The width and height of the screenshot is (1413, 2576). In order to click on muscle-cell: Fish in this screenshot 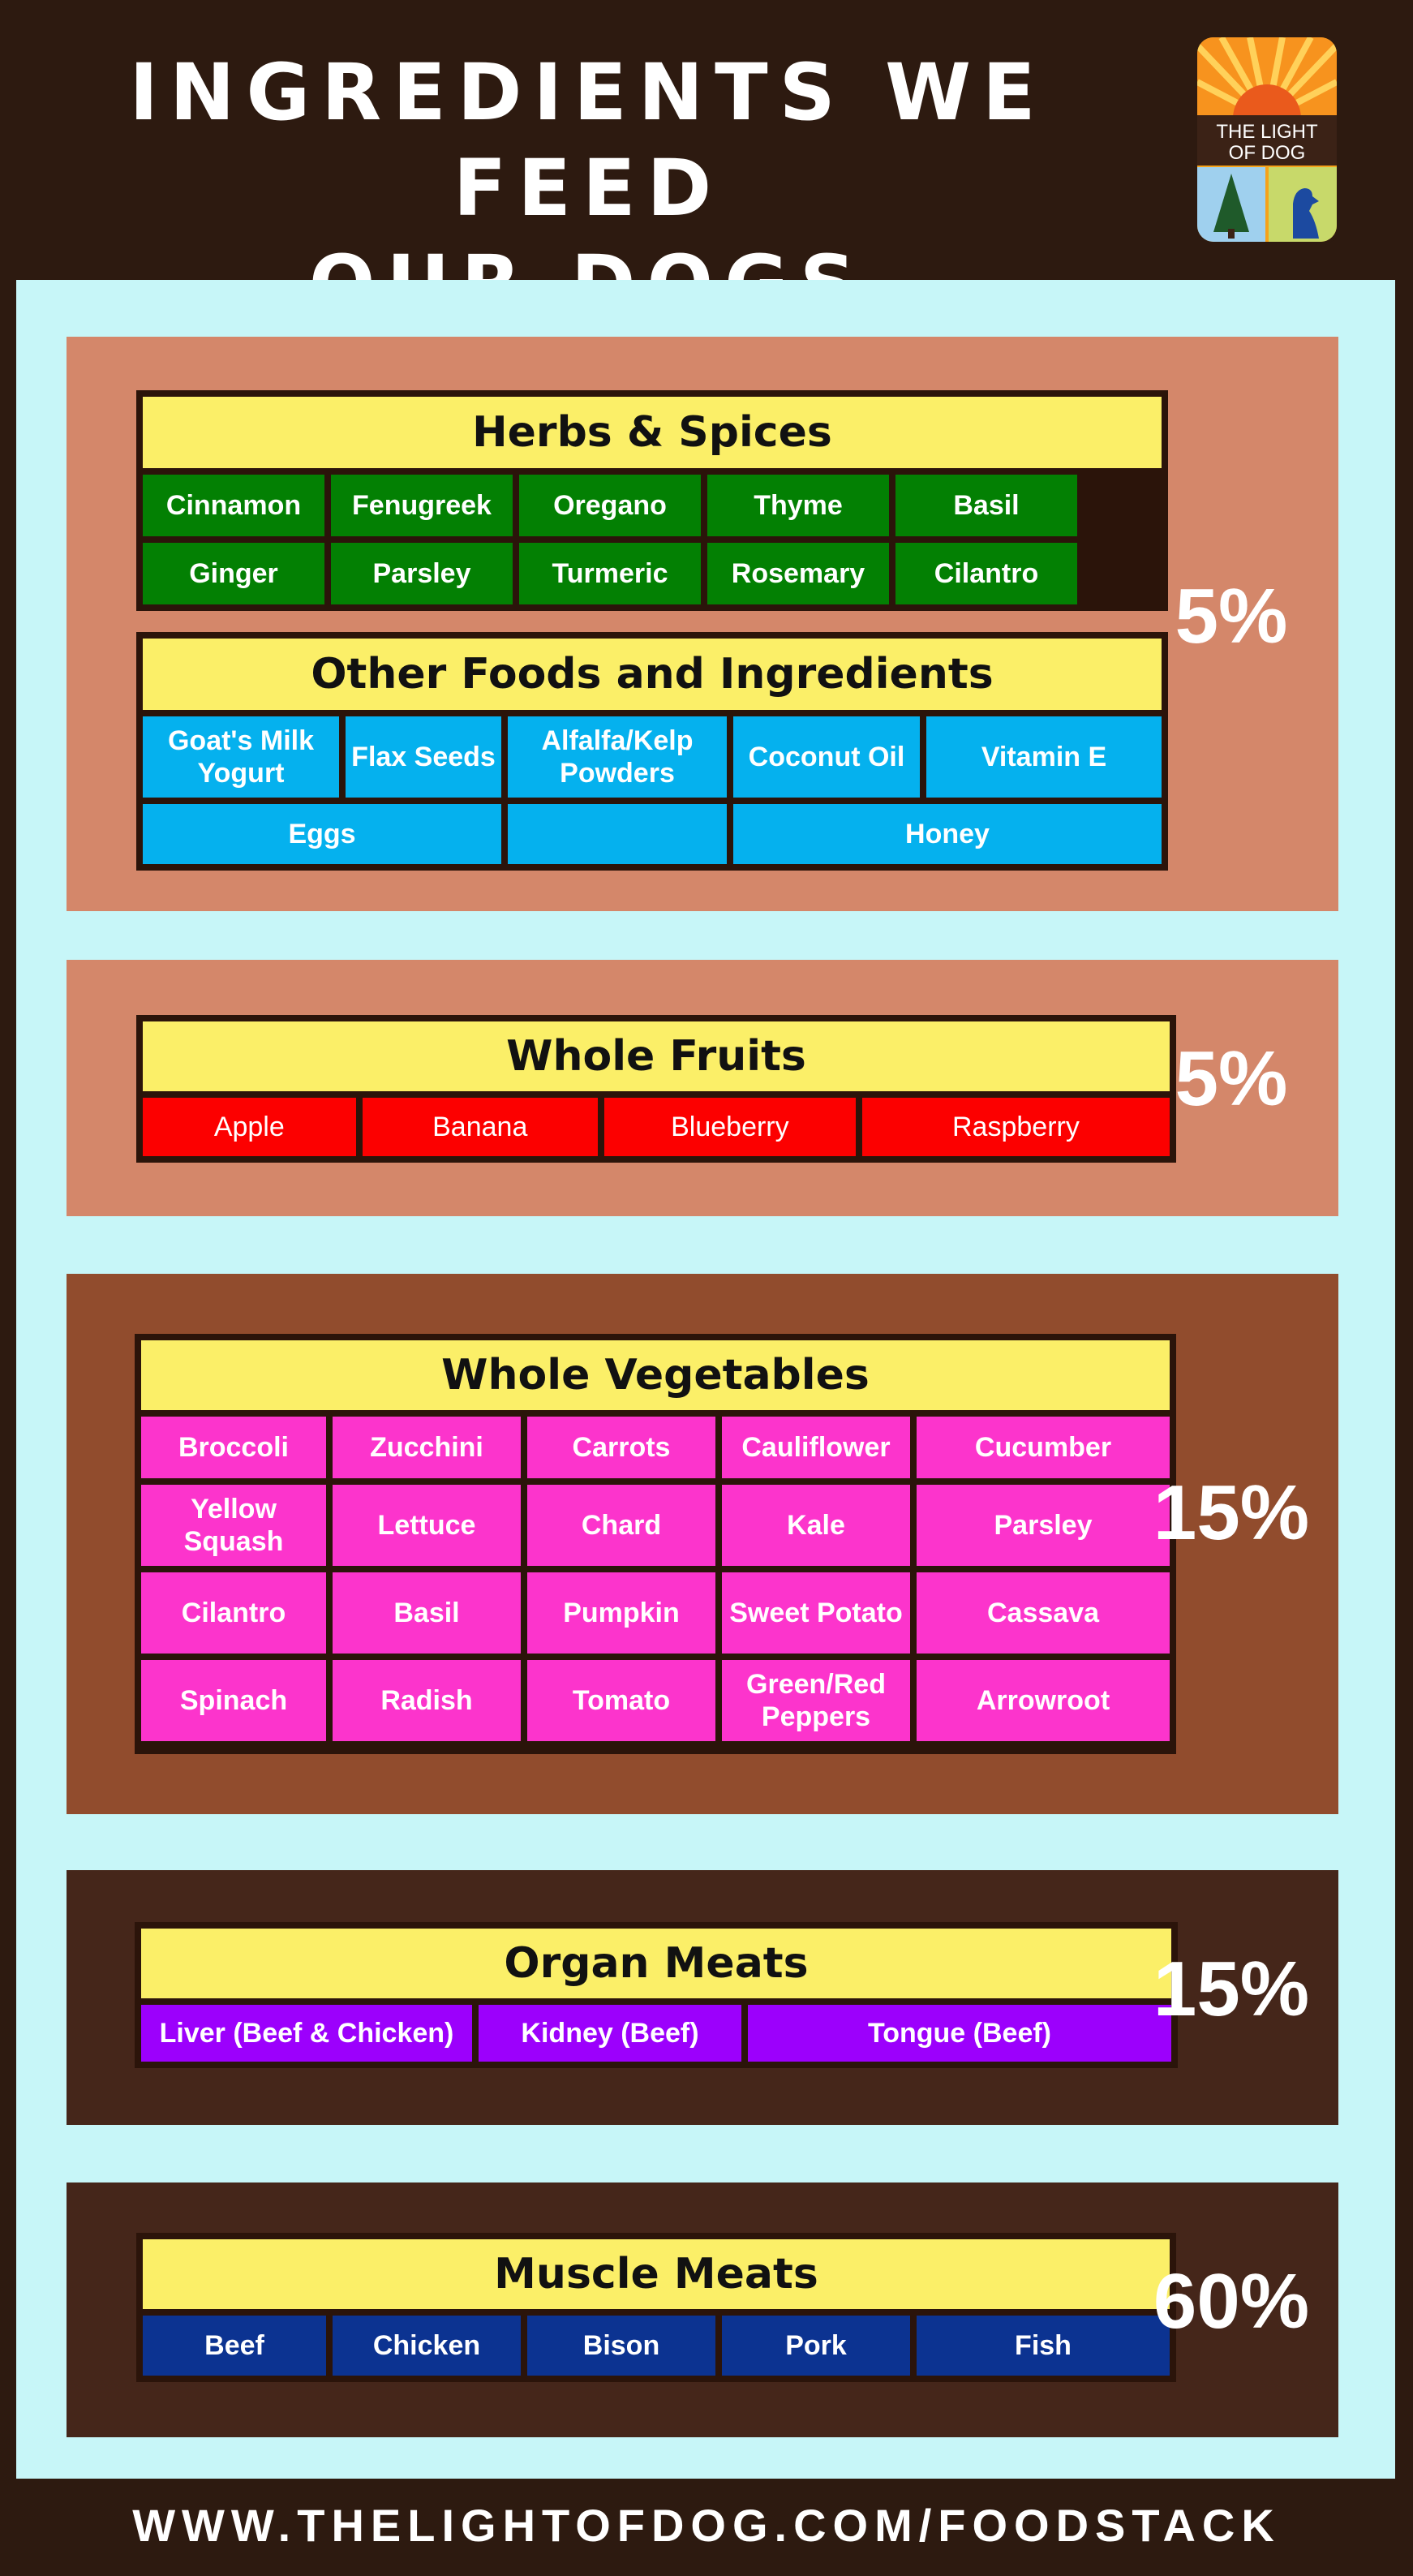, I will do `click(1043, 2346)`.